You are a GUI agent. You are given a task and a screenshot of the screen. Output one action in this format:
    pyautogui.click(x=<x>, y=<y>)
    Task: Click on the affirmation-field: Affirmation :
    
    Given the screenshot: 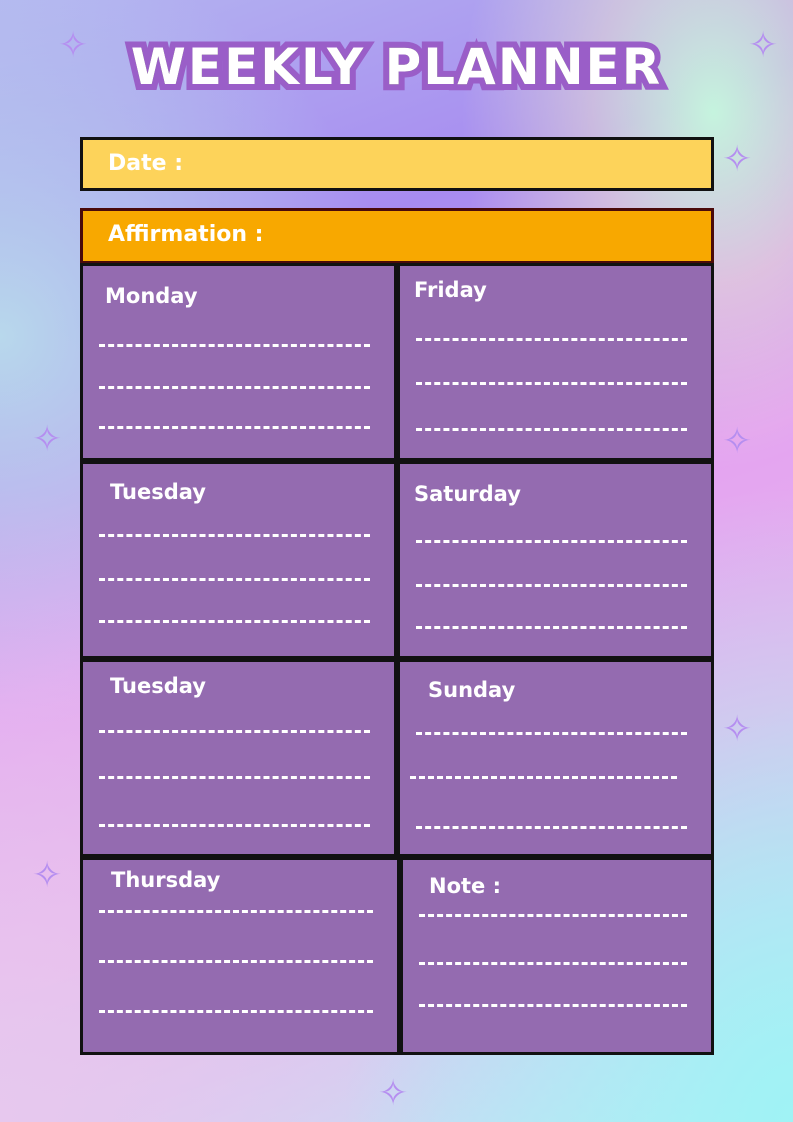 What is the action you would take?
    pyautogui.click(x=397, y=236)
    